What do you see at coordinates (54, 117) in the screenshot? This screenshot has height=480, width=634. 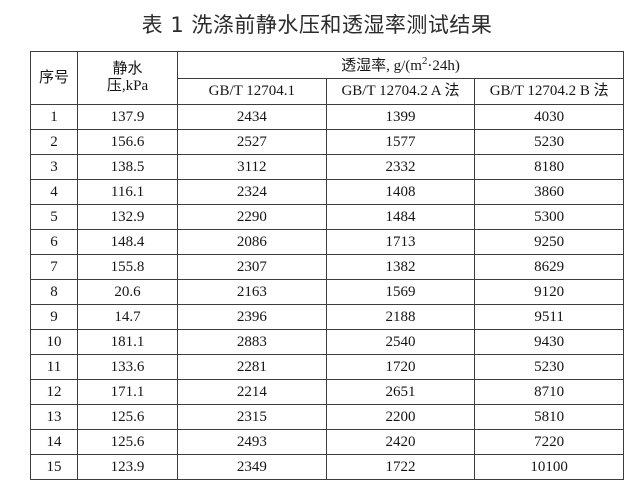 I see `cell-index: 1` at bounding box center [54, 117].